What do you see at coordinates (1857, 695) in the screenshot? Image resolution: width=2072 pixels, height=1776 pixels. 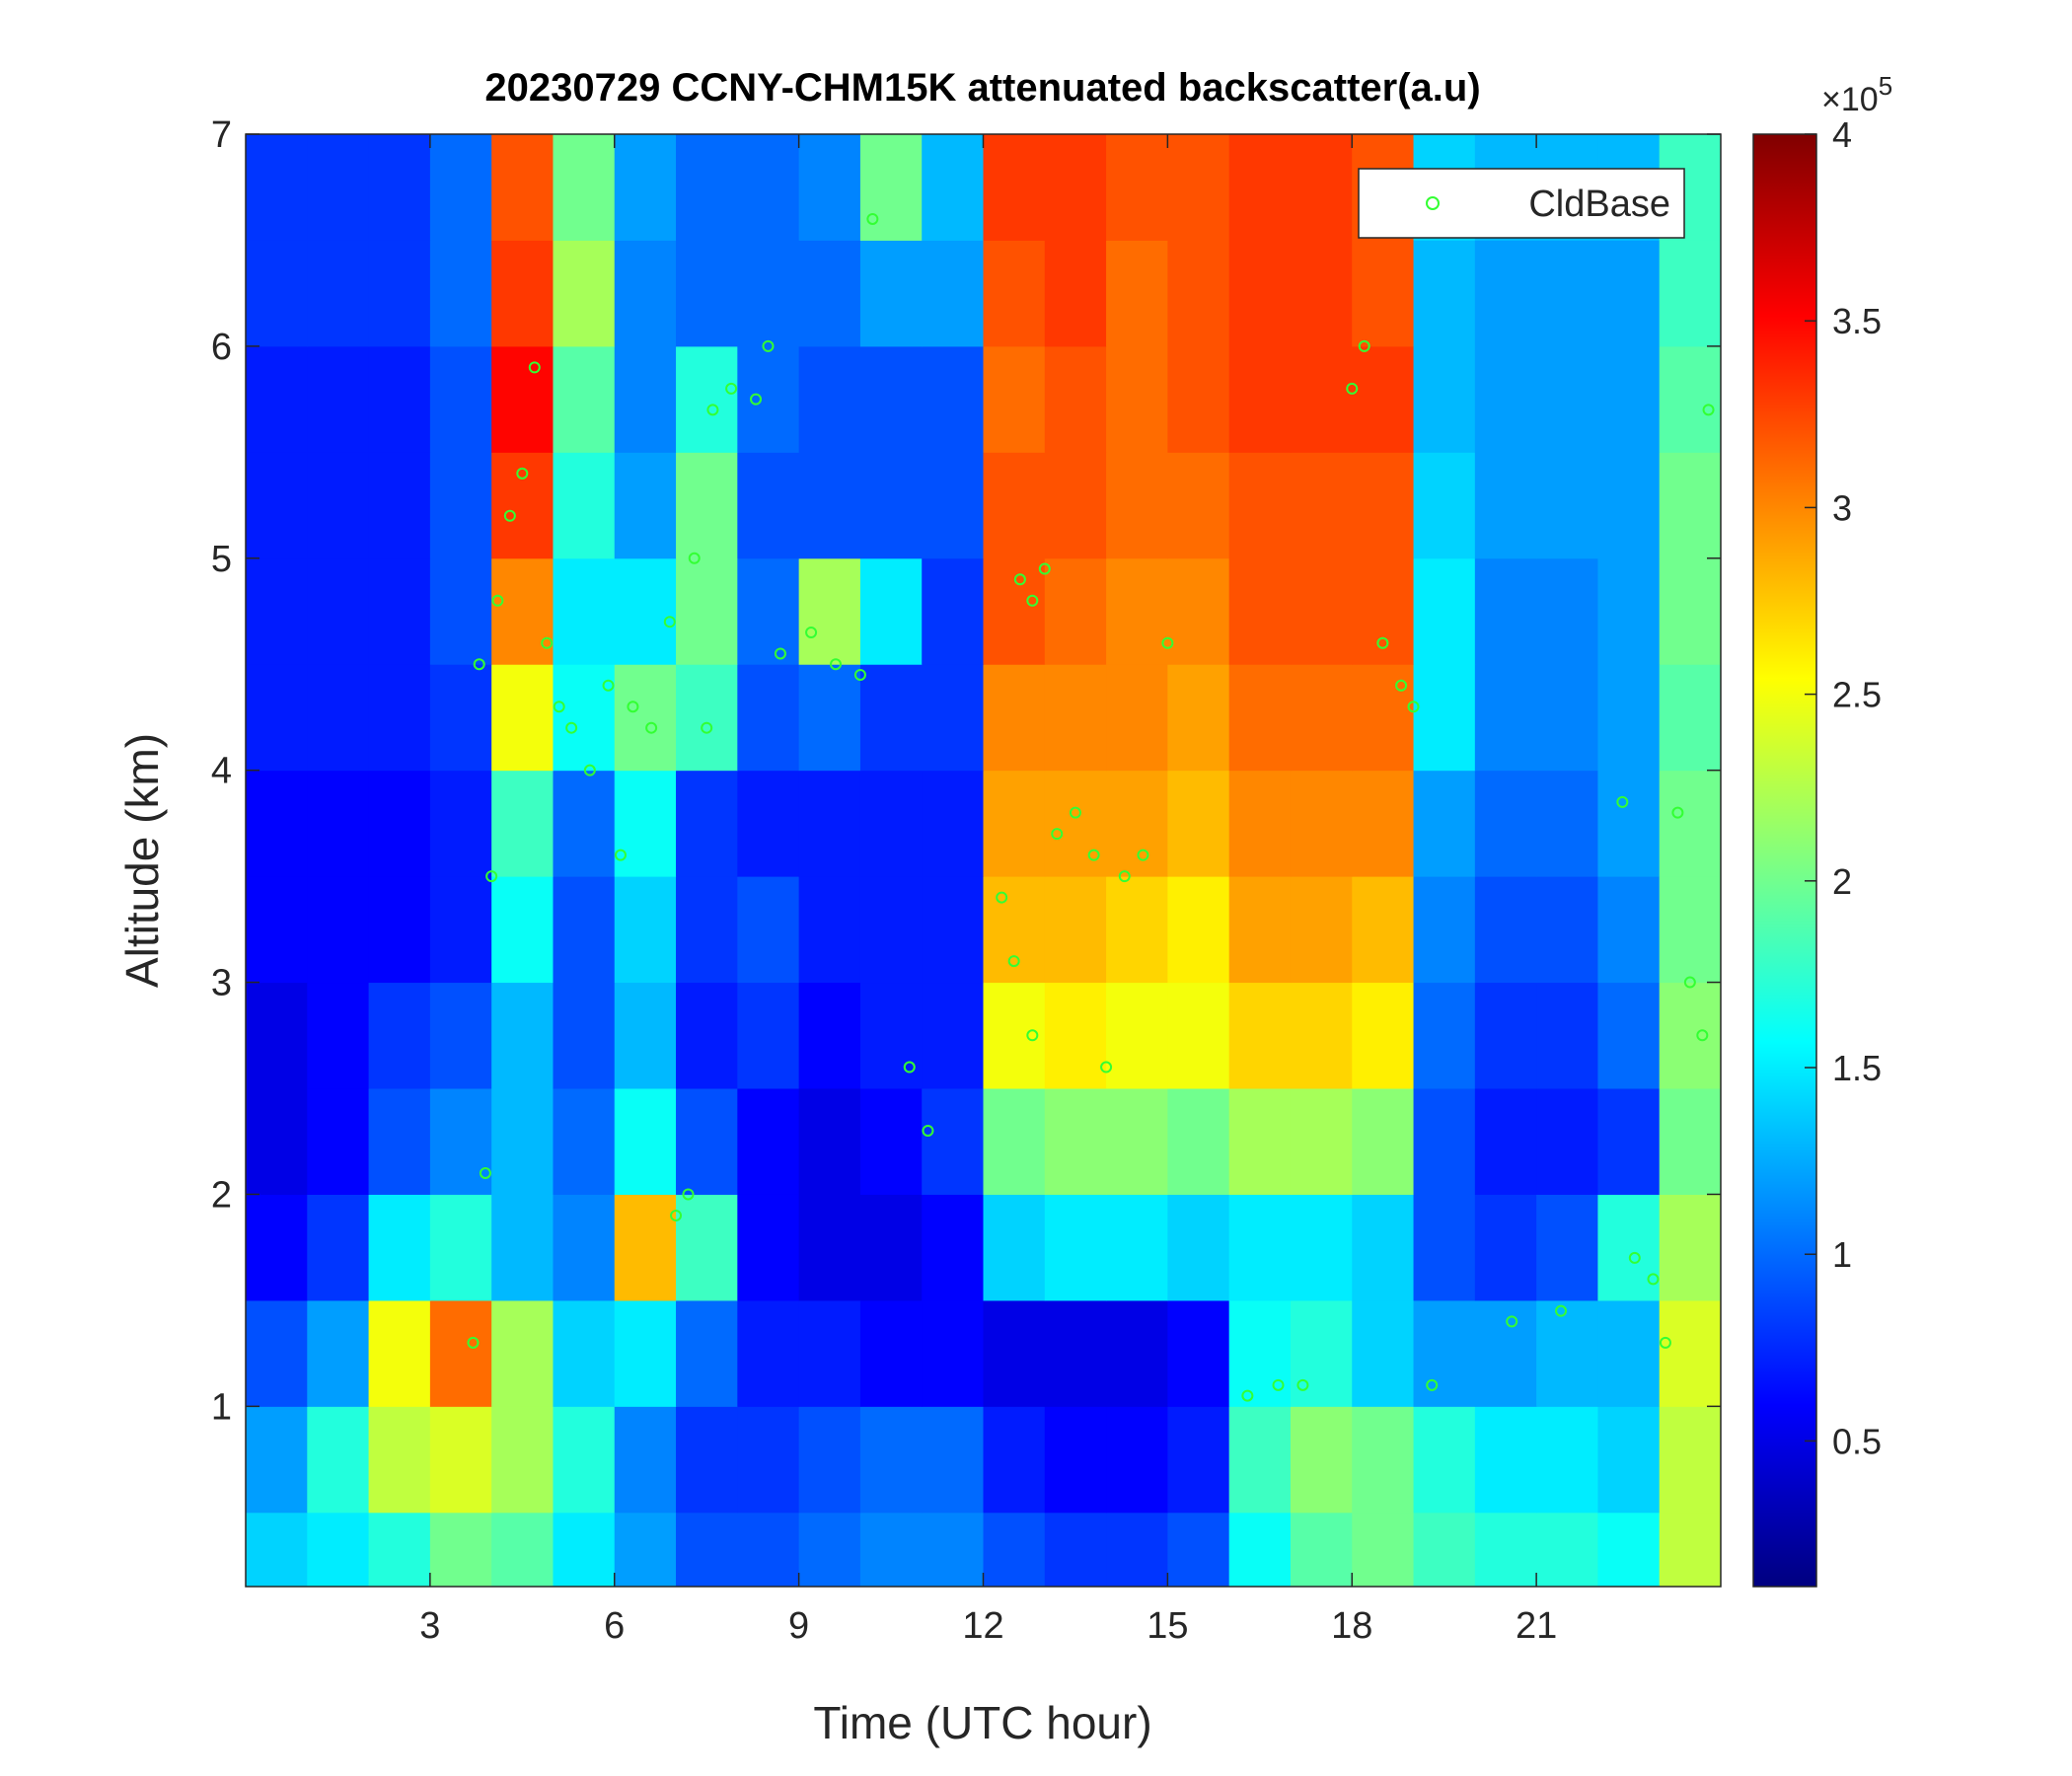 I see `colorbar-tick-label: 2.5` at bounding box center [1857, 695].